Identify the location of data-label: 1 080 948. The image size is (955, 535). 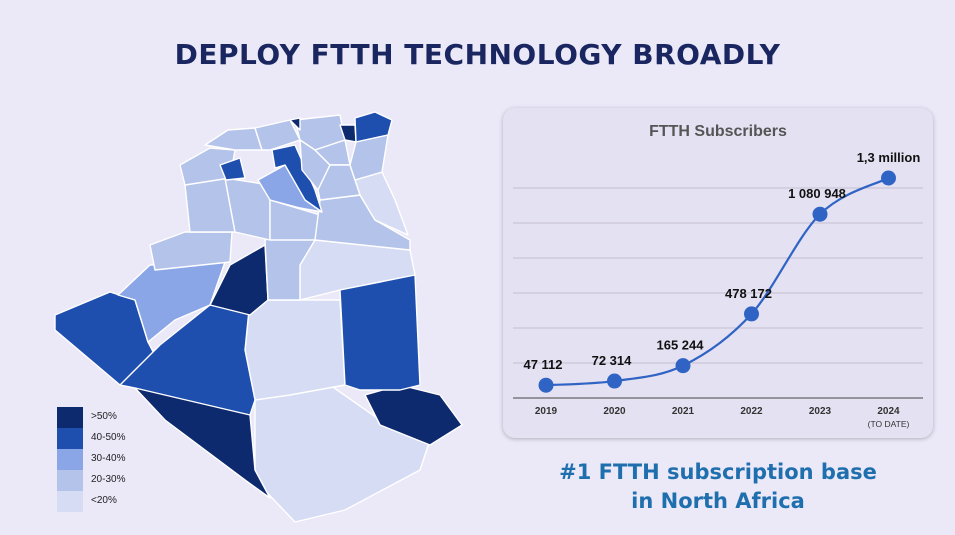
(817, 193).